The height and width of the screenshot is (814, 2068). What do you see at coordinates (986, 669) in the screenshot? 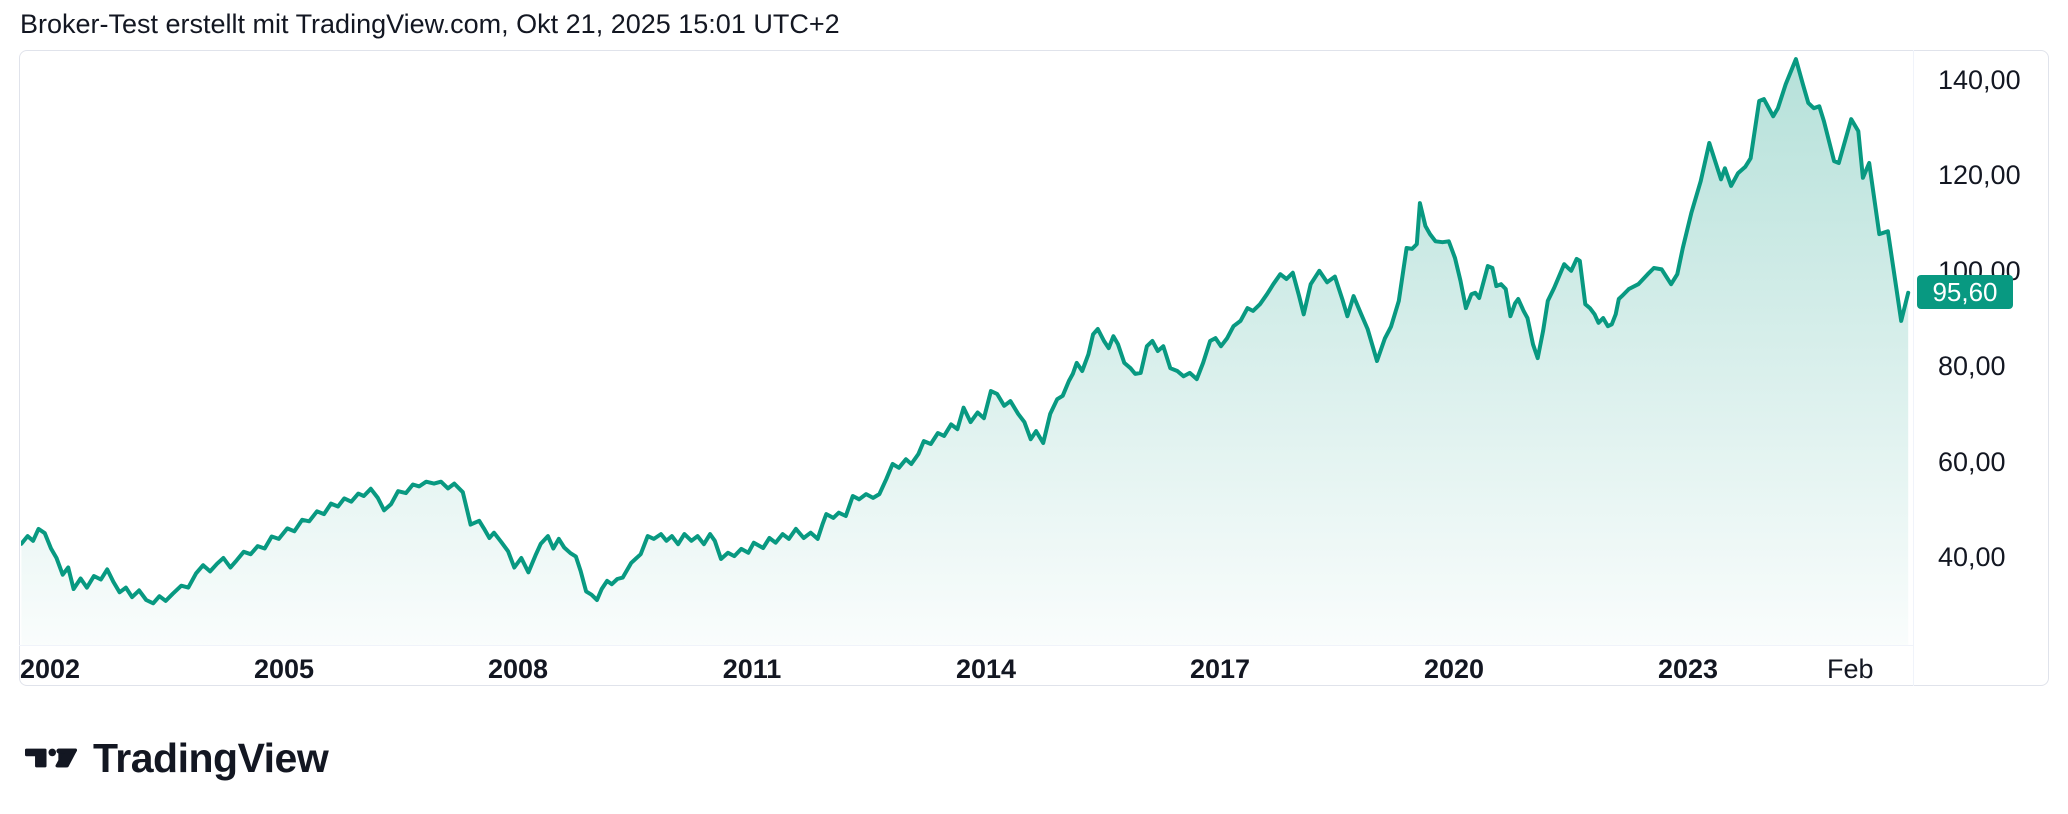
I see `time-axis-label: 2014` at bounding box center [986, 669].